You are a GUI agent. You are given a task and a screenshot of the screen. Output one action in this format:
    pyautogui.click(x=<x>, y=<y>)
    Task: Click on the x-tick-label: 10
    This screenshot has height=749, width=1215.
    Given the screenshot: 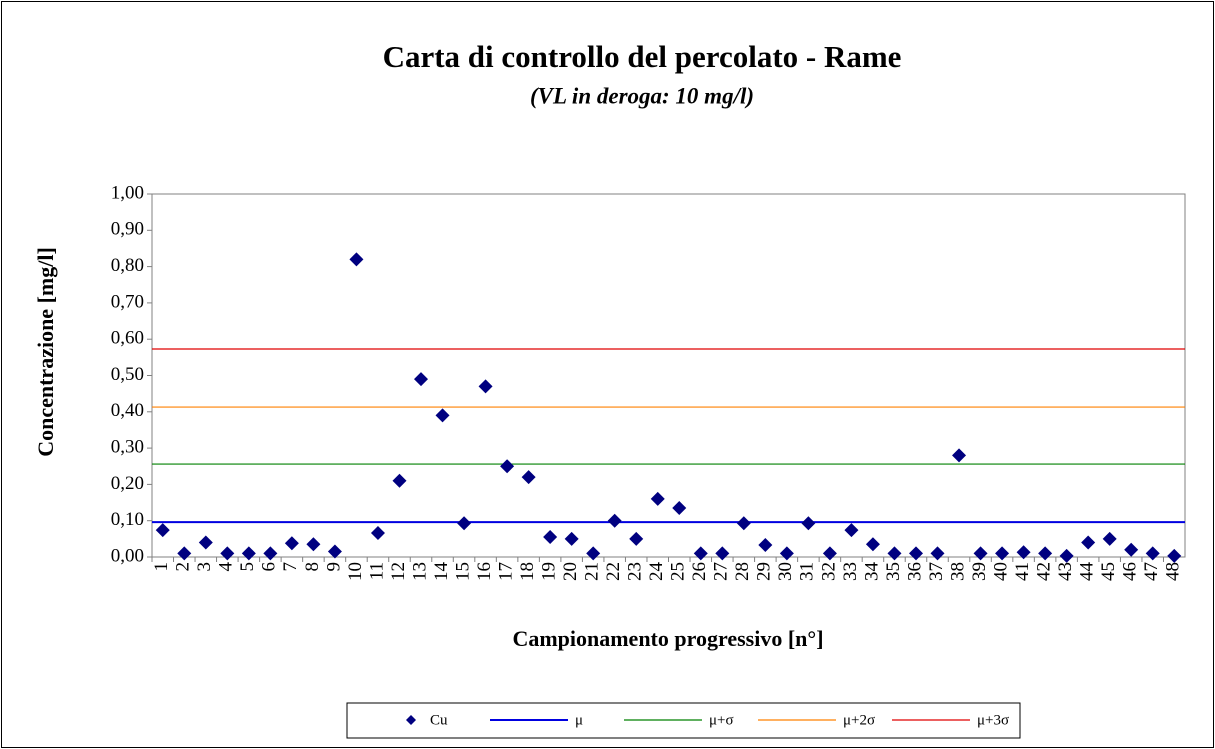 What is the action you would take?
    pyautogui.click(x=355, y=571)
    